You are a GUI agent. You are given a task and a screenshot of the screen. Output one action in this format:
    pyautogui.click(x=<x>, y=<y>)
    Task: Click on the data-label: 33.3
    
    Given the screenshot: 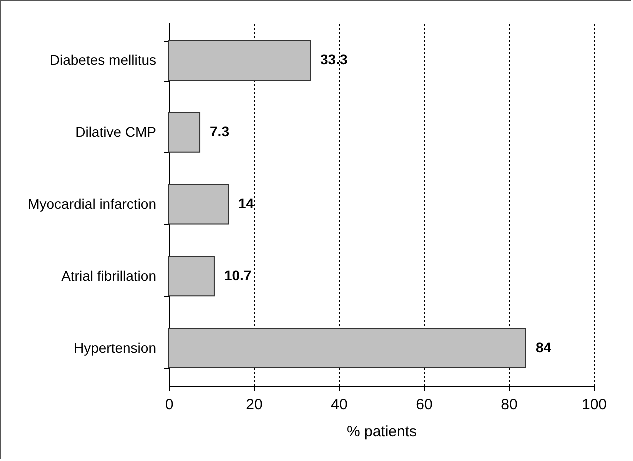 What is the action you would take?
    pyautogui.click(x=334, y=60)
    